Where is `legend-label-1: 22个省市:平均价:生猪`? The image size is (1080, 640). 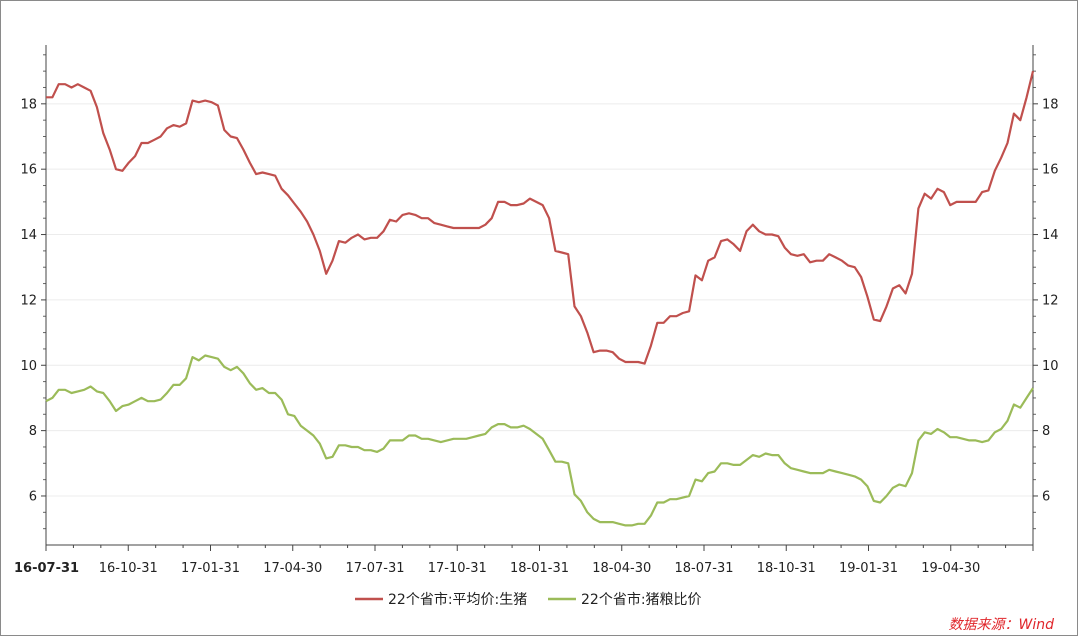 legend-label-1: 22个省市:平均价:生猪 is located at coordinates (457, 599).